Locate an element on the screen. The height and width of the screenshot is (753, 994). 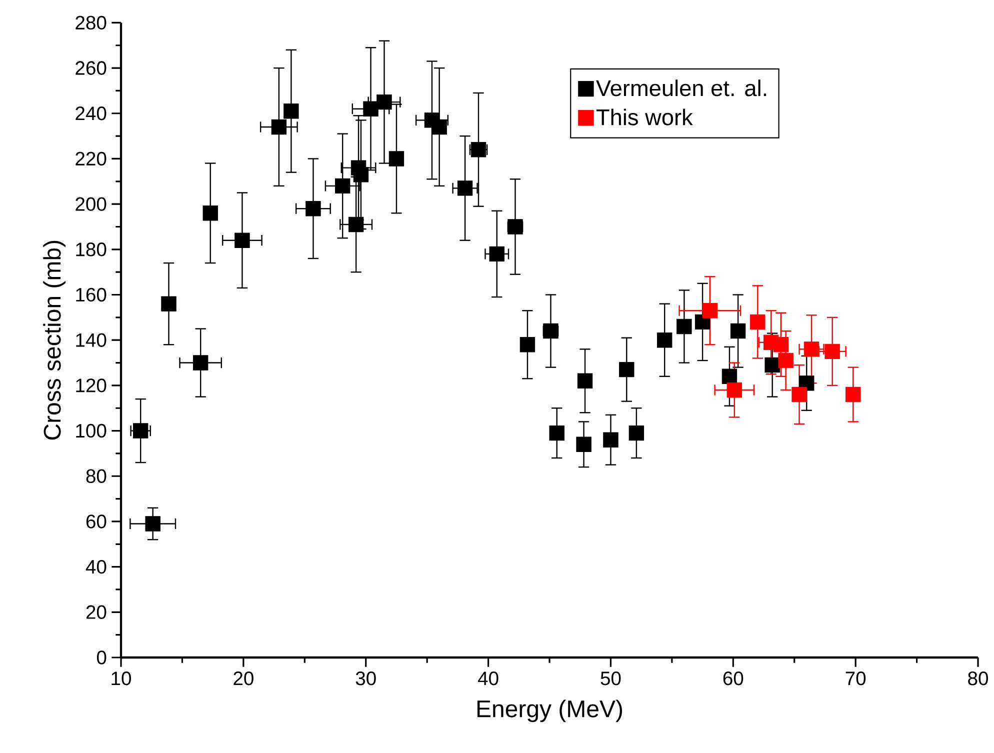
x-tick-label: 30 is located at coordinates (366, 679).